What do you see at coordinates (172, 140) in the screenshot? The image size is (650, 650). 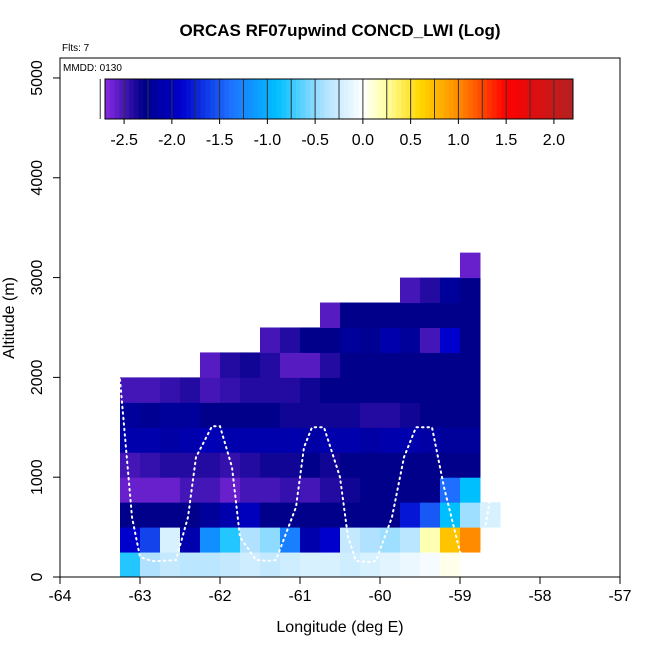 I see `colorbar-tick-label: -2.0` at bounding box center [172, 140].